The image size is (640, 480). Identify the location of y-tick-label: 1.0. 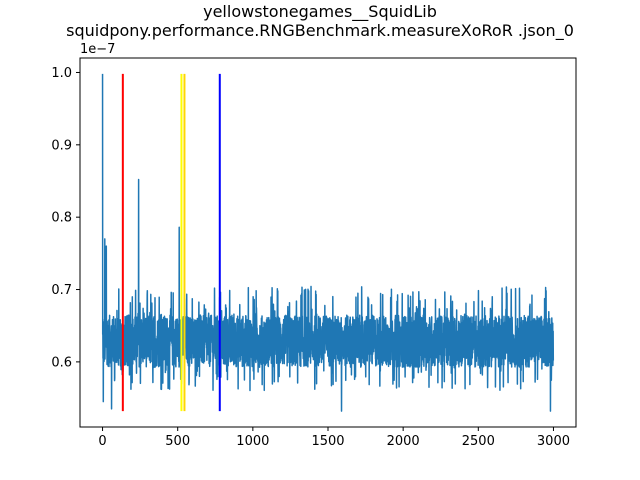
(61, 73).